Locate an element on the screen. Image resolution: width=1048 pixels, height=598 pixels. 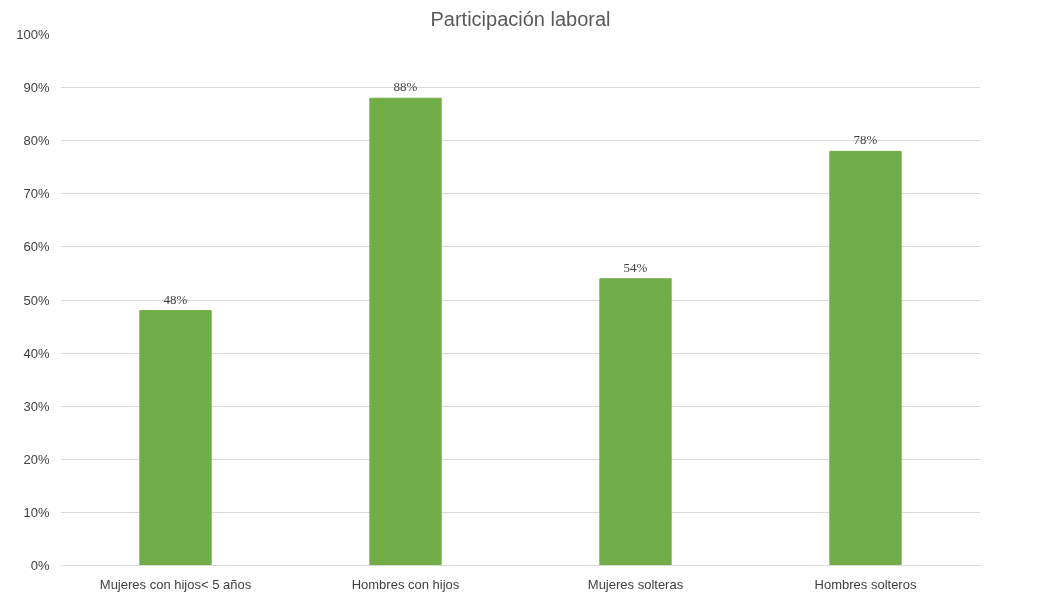
y-tick-label: 30% is located at coordinates (36, 406).